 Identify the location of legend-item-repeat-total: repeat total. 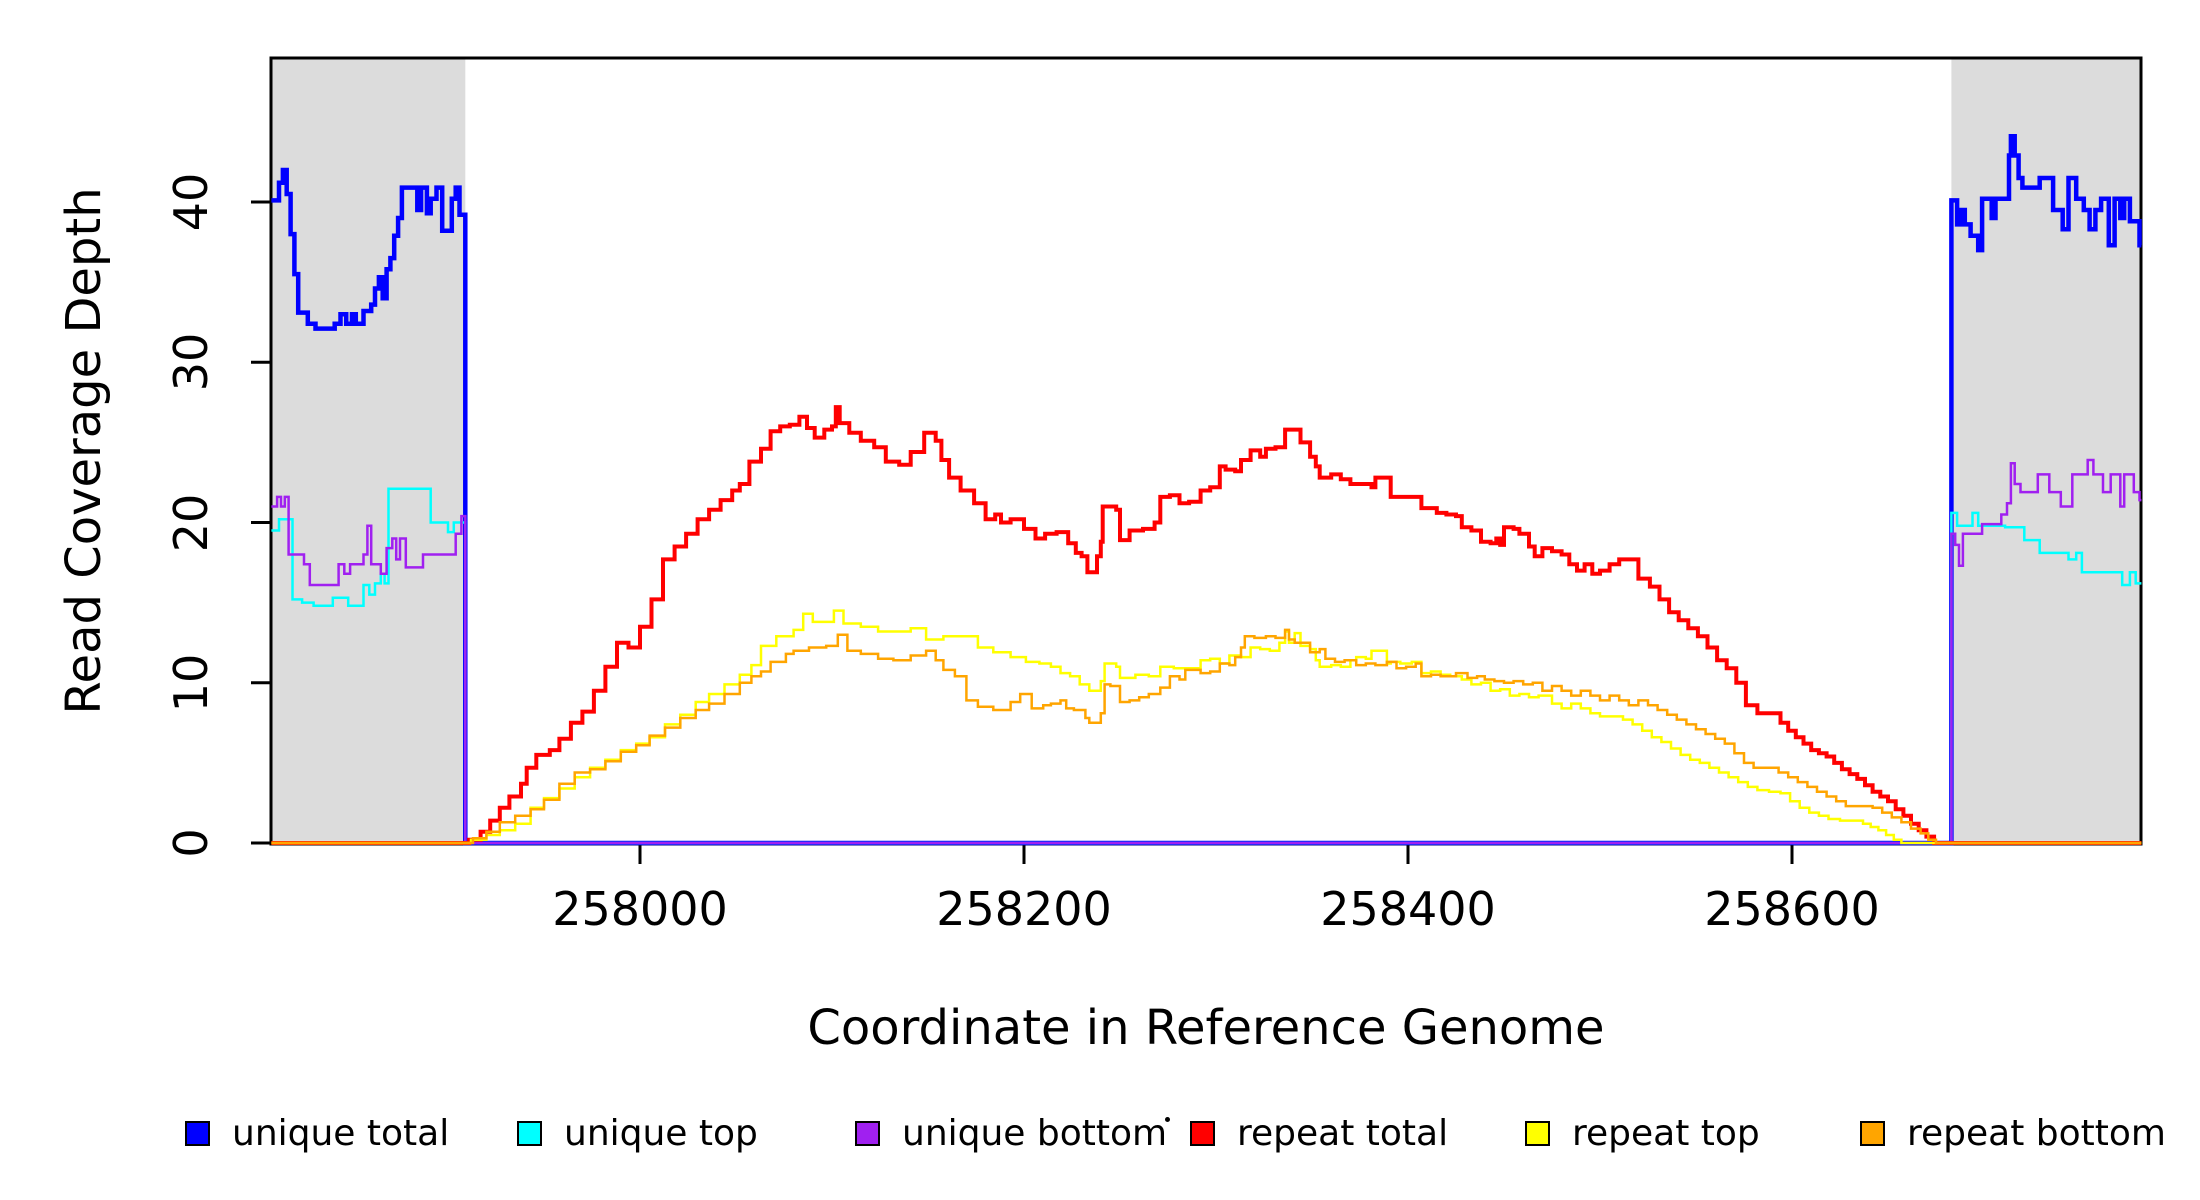
(1319, 1133).